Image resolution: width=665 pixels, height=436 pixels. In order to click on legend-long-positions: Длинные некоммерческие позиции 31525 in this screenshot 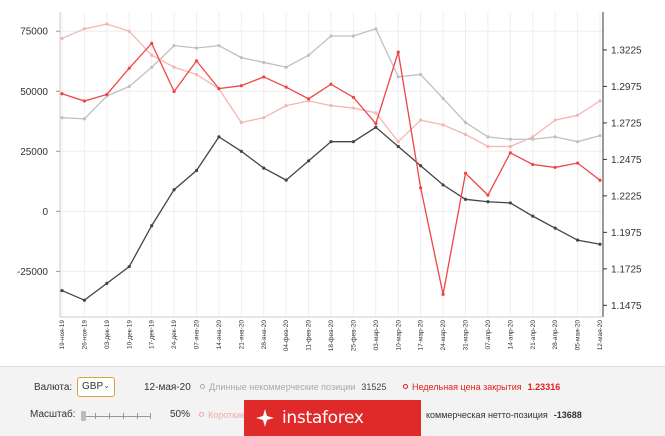, I will do `click(293, 387)`.